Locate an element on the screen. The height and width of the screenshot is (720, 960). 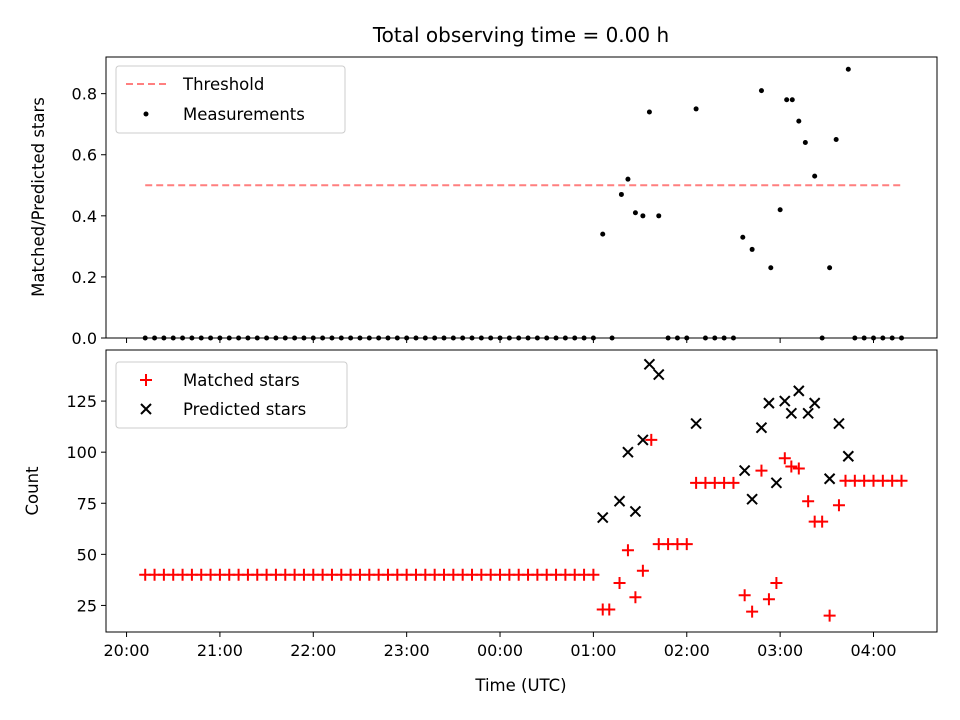
bottom-y-ticks: 25 50 75 100 125 is located at coordinates (86, 503).